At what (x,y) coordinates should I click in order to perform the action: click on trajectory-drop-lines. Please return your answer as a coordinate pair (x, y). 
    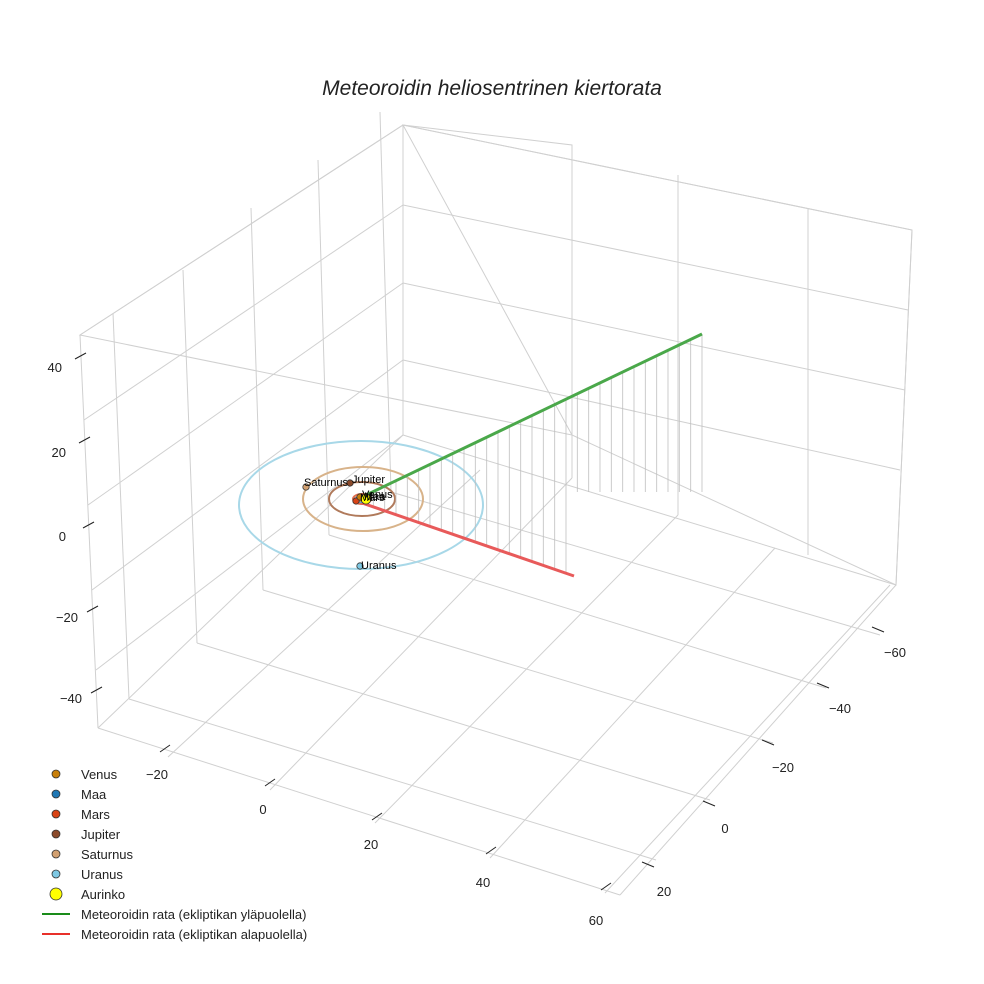
    Looking at the image, I should click on (537, 454).